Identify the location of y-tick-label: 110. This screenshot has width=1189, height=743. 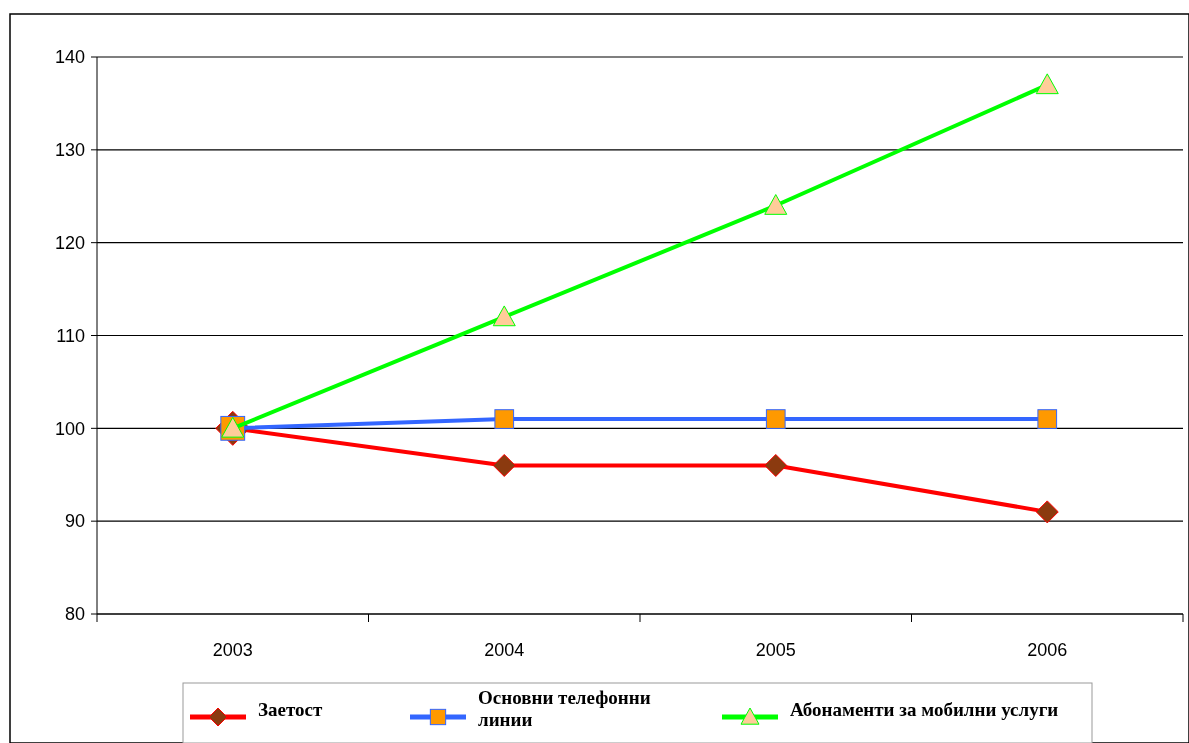
(70, 335).